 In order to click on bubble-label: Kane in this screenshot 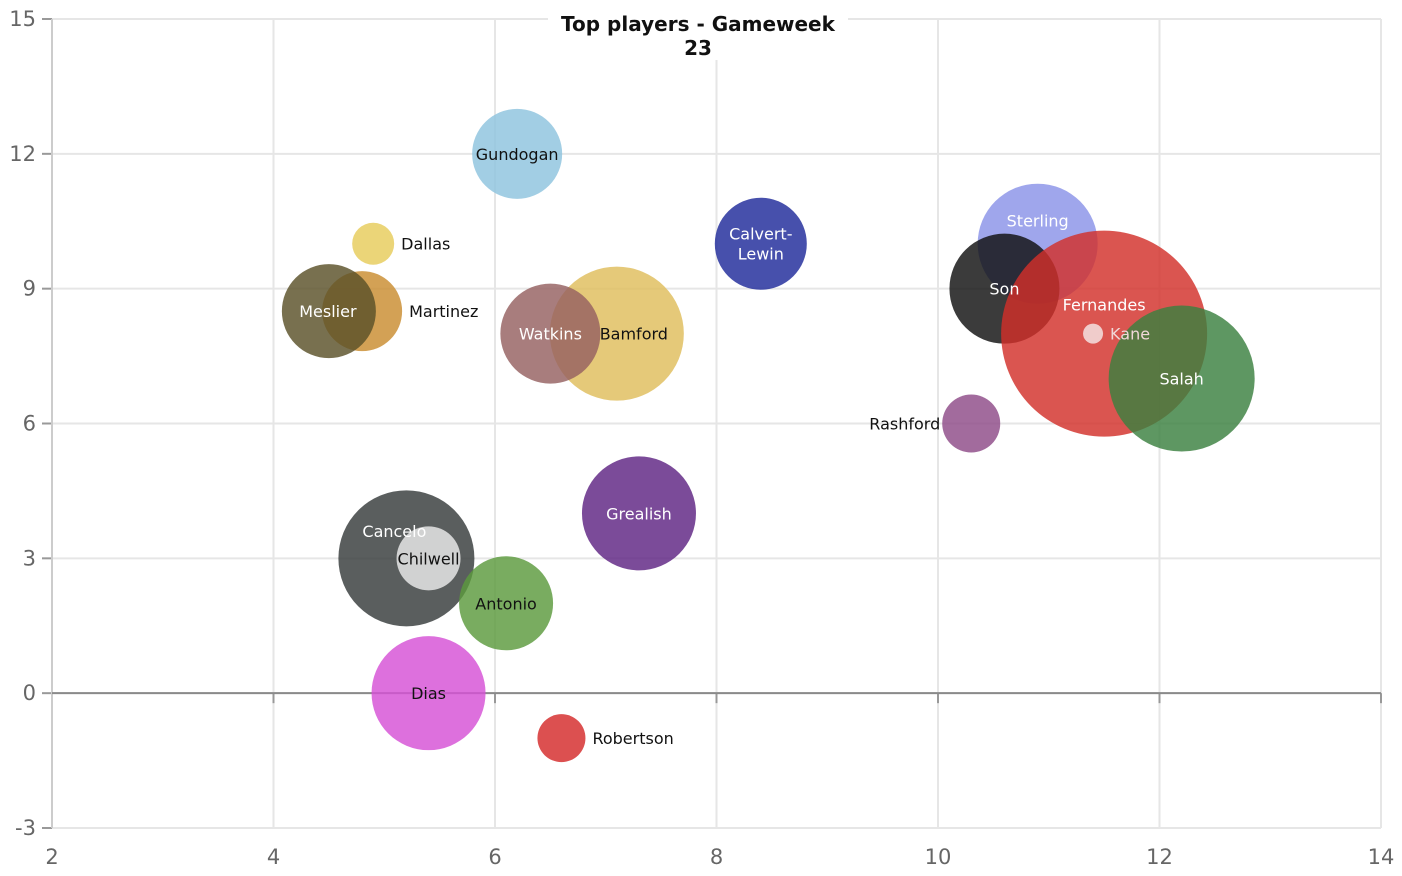, I will do `click(1130, 334)`.